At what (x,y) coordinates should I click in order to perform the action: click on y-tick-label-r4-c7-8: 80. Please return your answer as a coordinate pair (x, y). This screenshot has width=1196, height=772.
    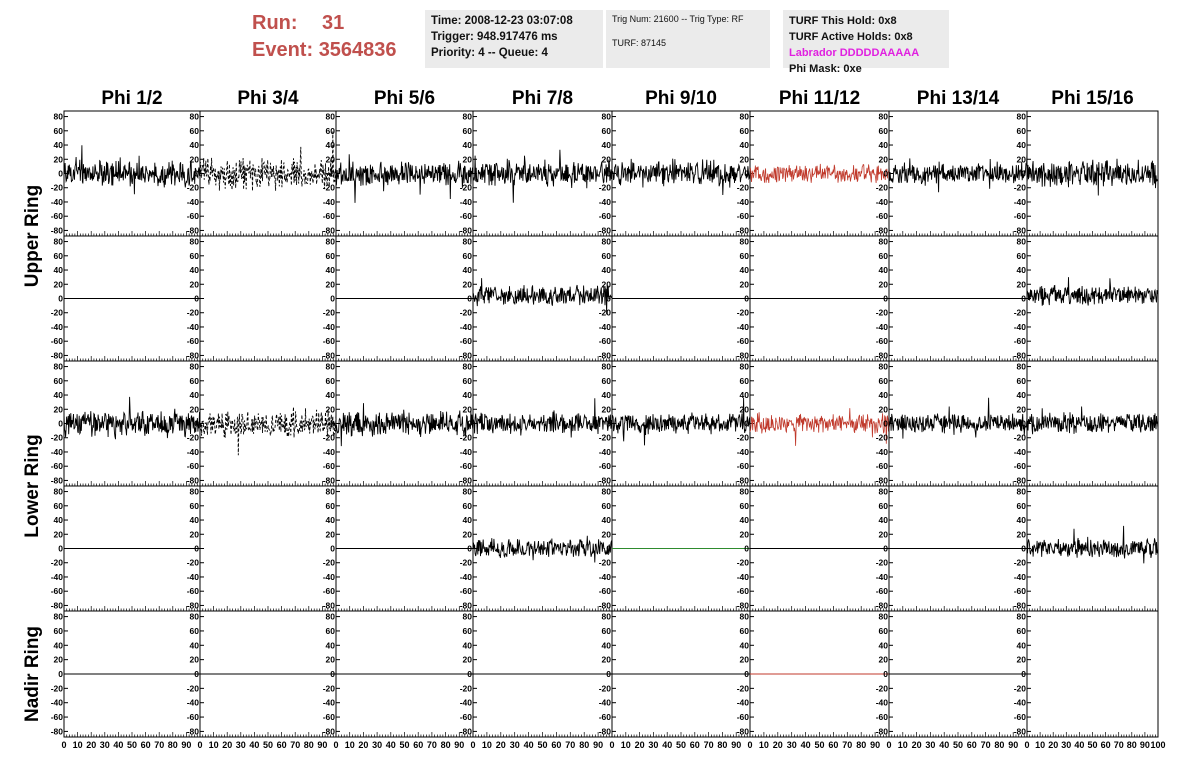
    Looking at the image, I should click on (884, 492).